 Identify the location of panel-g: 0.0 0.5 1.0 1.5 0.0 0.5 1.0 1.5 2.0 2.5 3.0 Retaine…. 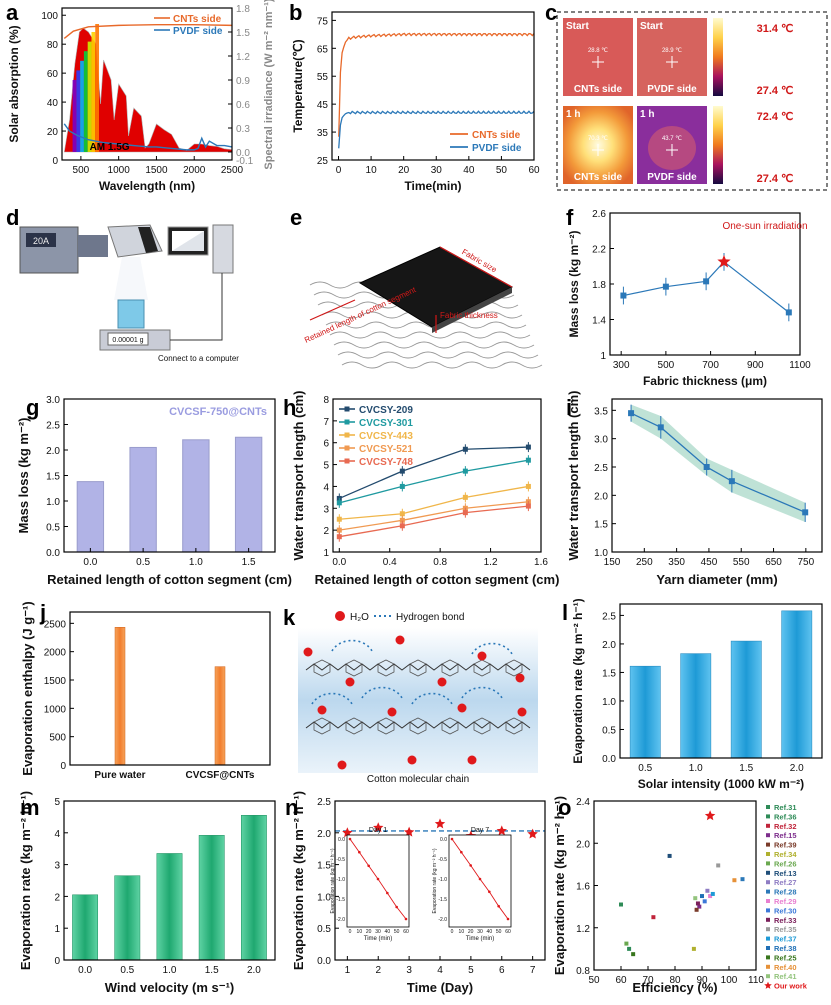
(146, 495).